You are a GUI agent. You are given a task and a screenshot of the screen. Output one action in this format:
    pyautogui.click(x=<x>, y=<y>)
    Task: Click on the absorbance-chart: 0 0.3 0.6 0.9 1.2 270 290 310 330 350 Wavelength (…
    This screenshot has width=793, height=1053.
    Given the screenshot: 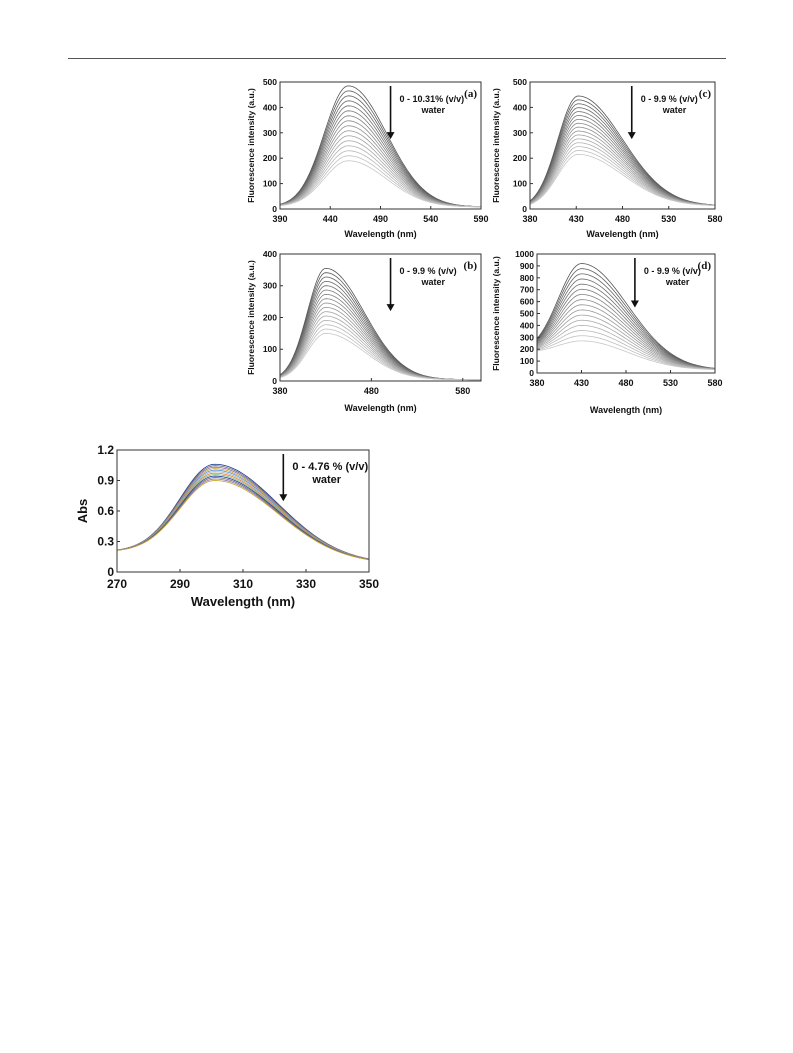 What is the action you would take?
    pyautogui.click(x=227, y=526)
    